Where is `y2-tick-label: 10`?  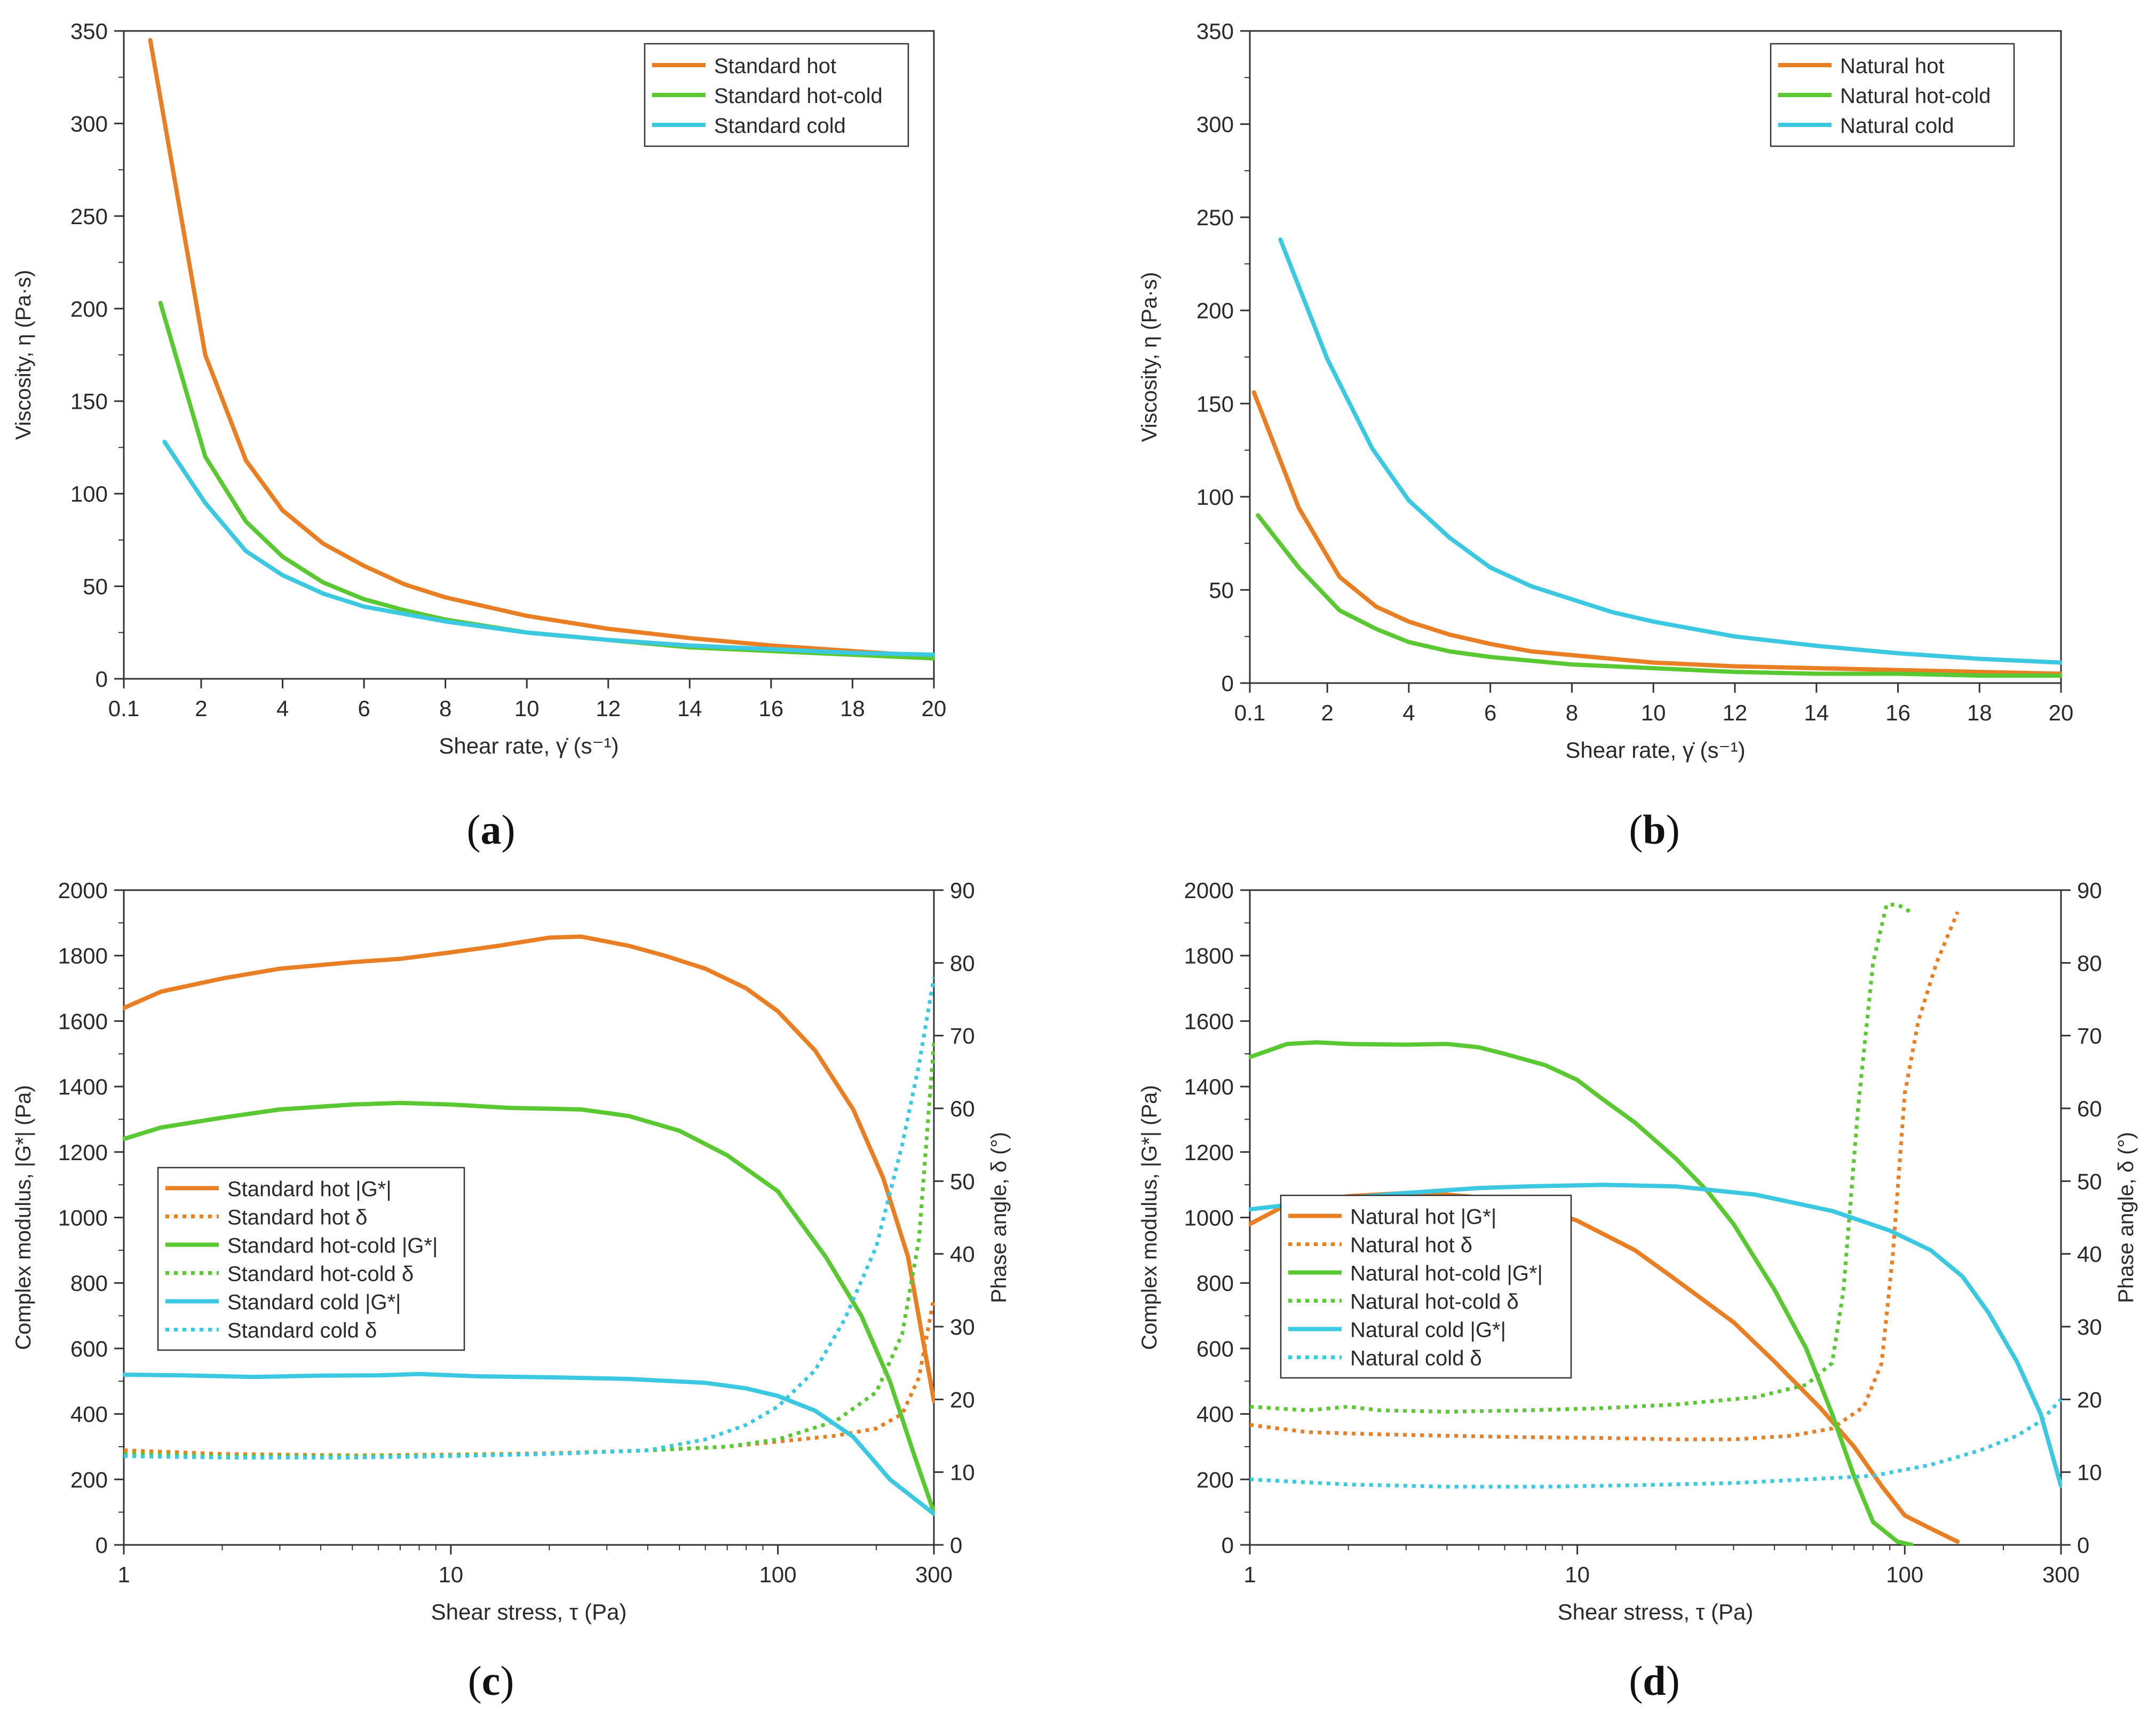 y2-tick-label: 10 is located at coordinates (2089, 1472).